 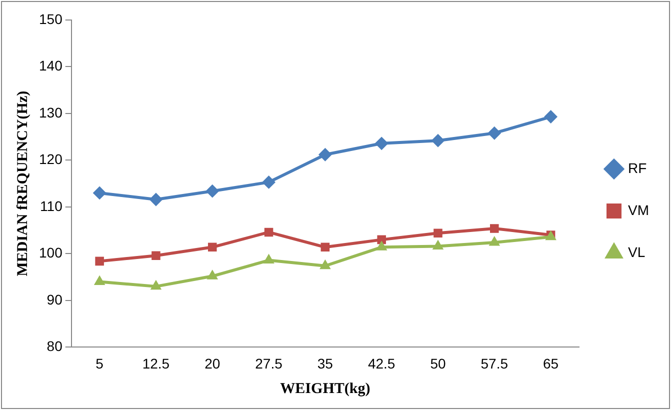 I want to click on x-axis-title: WEIGHT(kg), so click(x=325, y=388).